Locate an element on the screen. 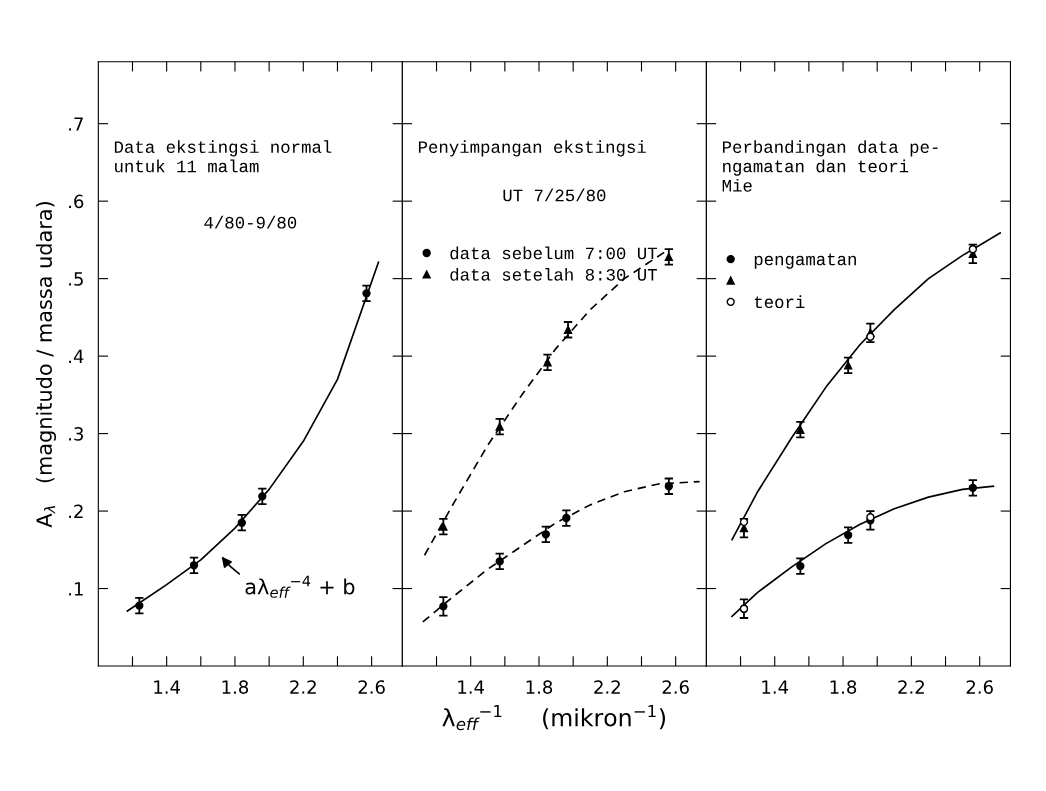 The width and height of the screenshot is (1046, 791). y-tick-label: .1 is located at coordinates (76, 589).